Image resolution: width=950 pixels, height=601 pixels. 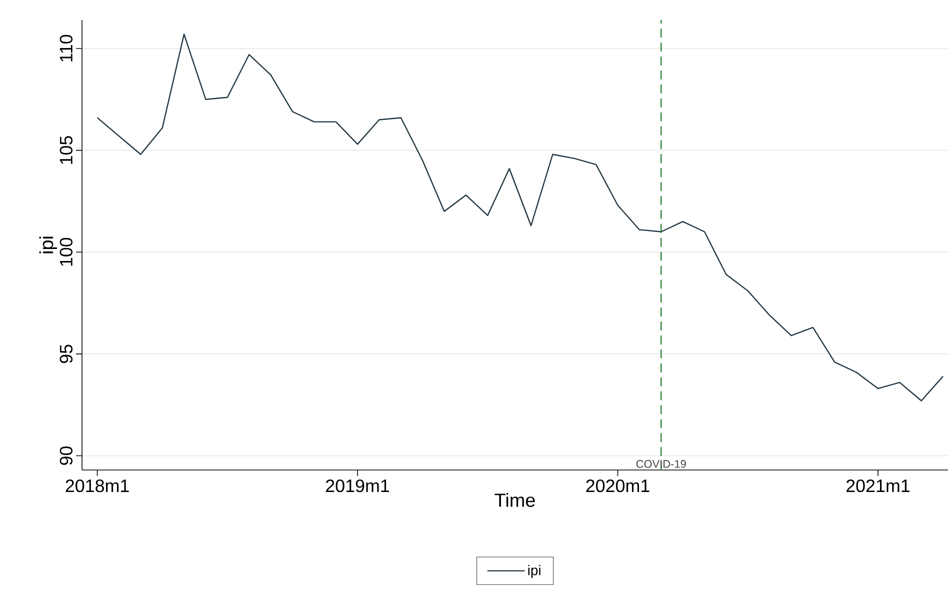 I want to click on legend-label: ipi, so click(x=534, y=571).